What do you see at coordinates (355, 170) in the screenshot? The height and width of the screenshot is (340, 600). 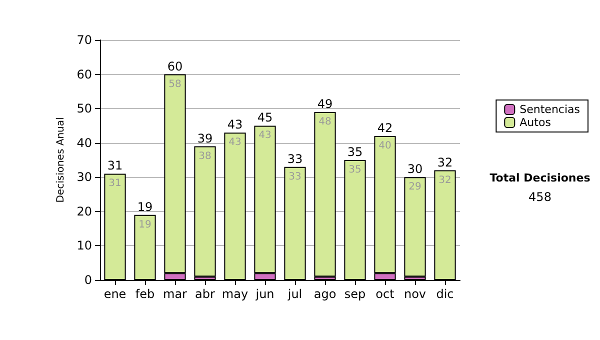 I see `data-label: 35` at bounding box center [355, 170].